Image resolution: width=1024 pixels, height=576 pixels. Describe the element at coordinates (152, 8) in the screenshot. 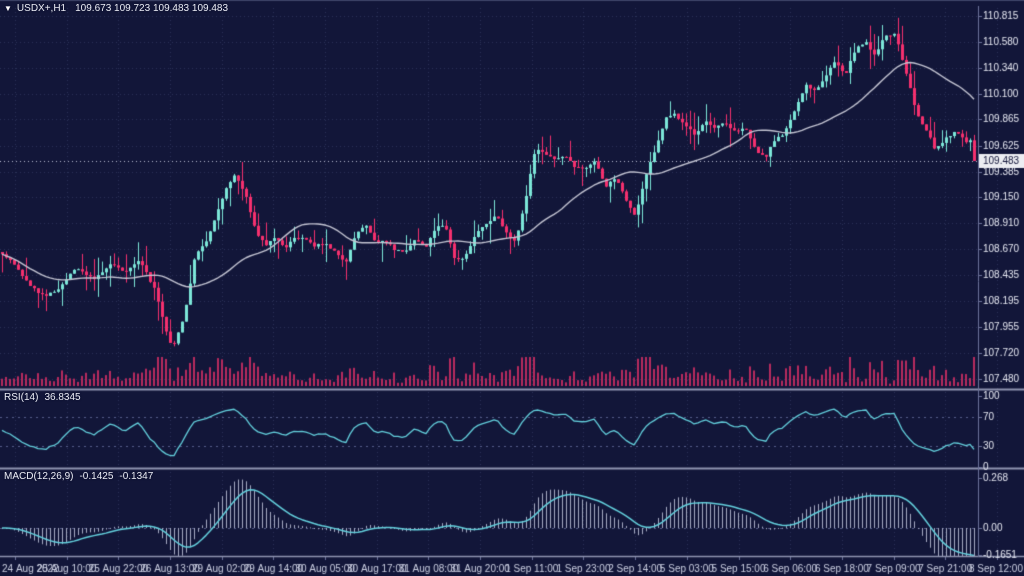

I see `ohlc-values: 109.673 109.723 109.483 109.483` at that location.